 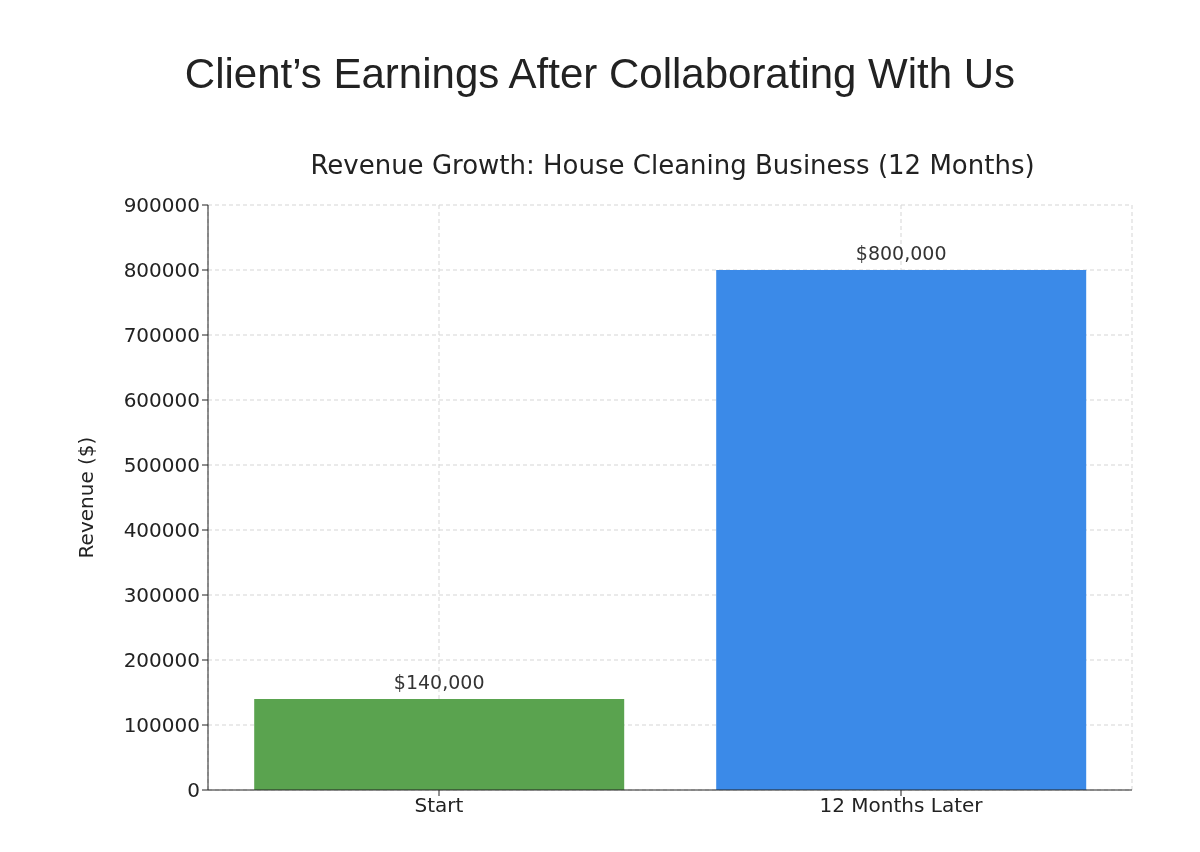 What do you see at coordinates (901, 805) in the screenshot?
I see `x-tick-label: 12 Months Later` at bounding box center [901, 805].